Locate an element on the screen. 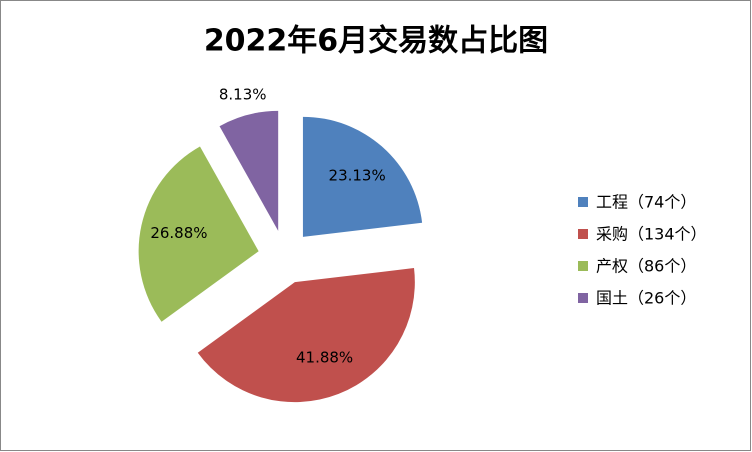  data-label: 41.88% is located at coordinates (324, 358).